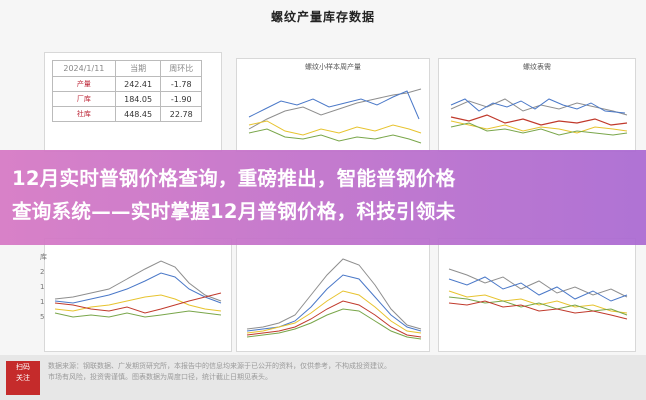  What do you see at coordinates (43, 257) in the screenshot?
I see `side-label: 库` at bounding box center [43, 257].